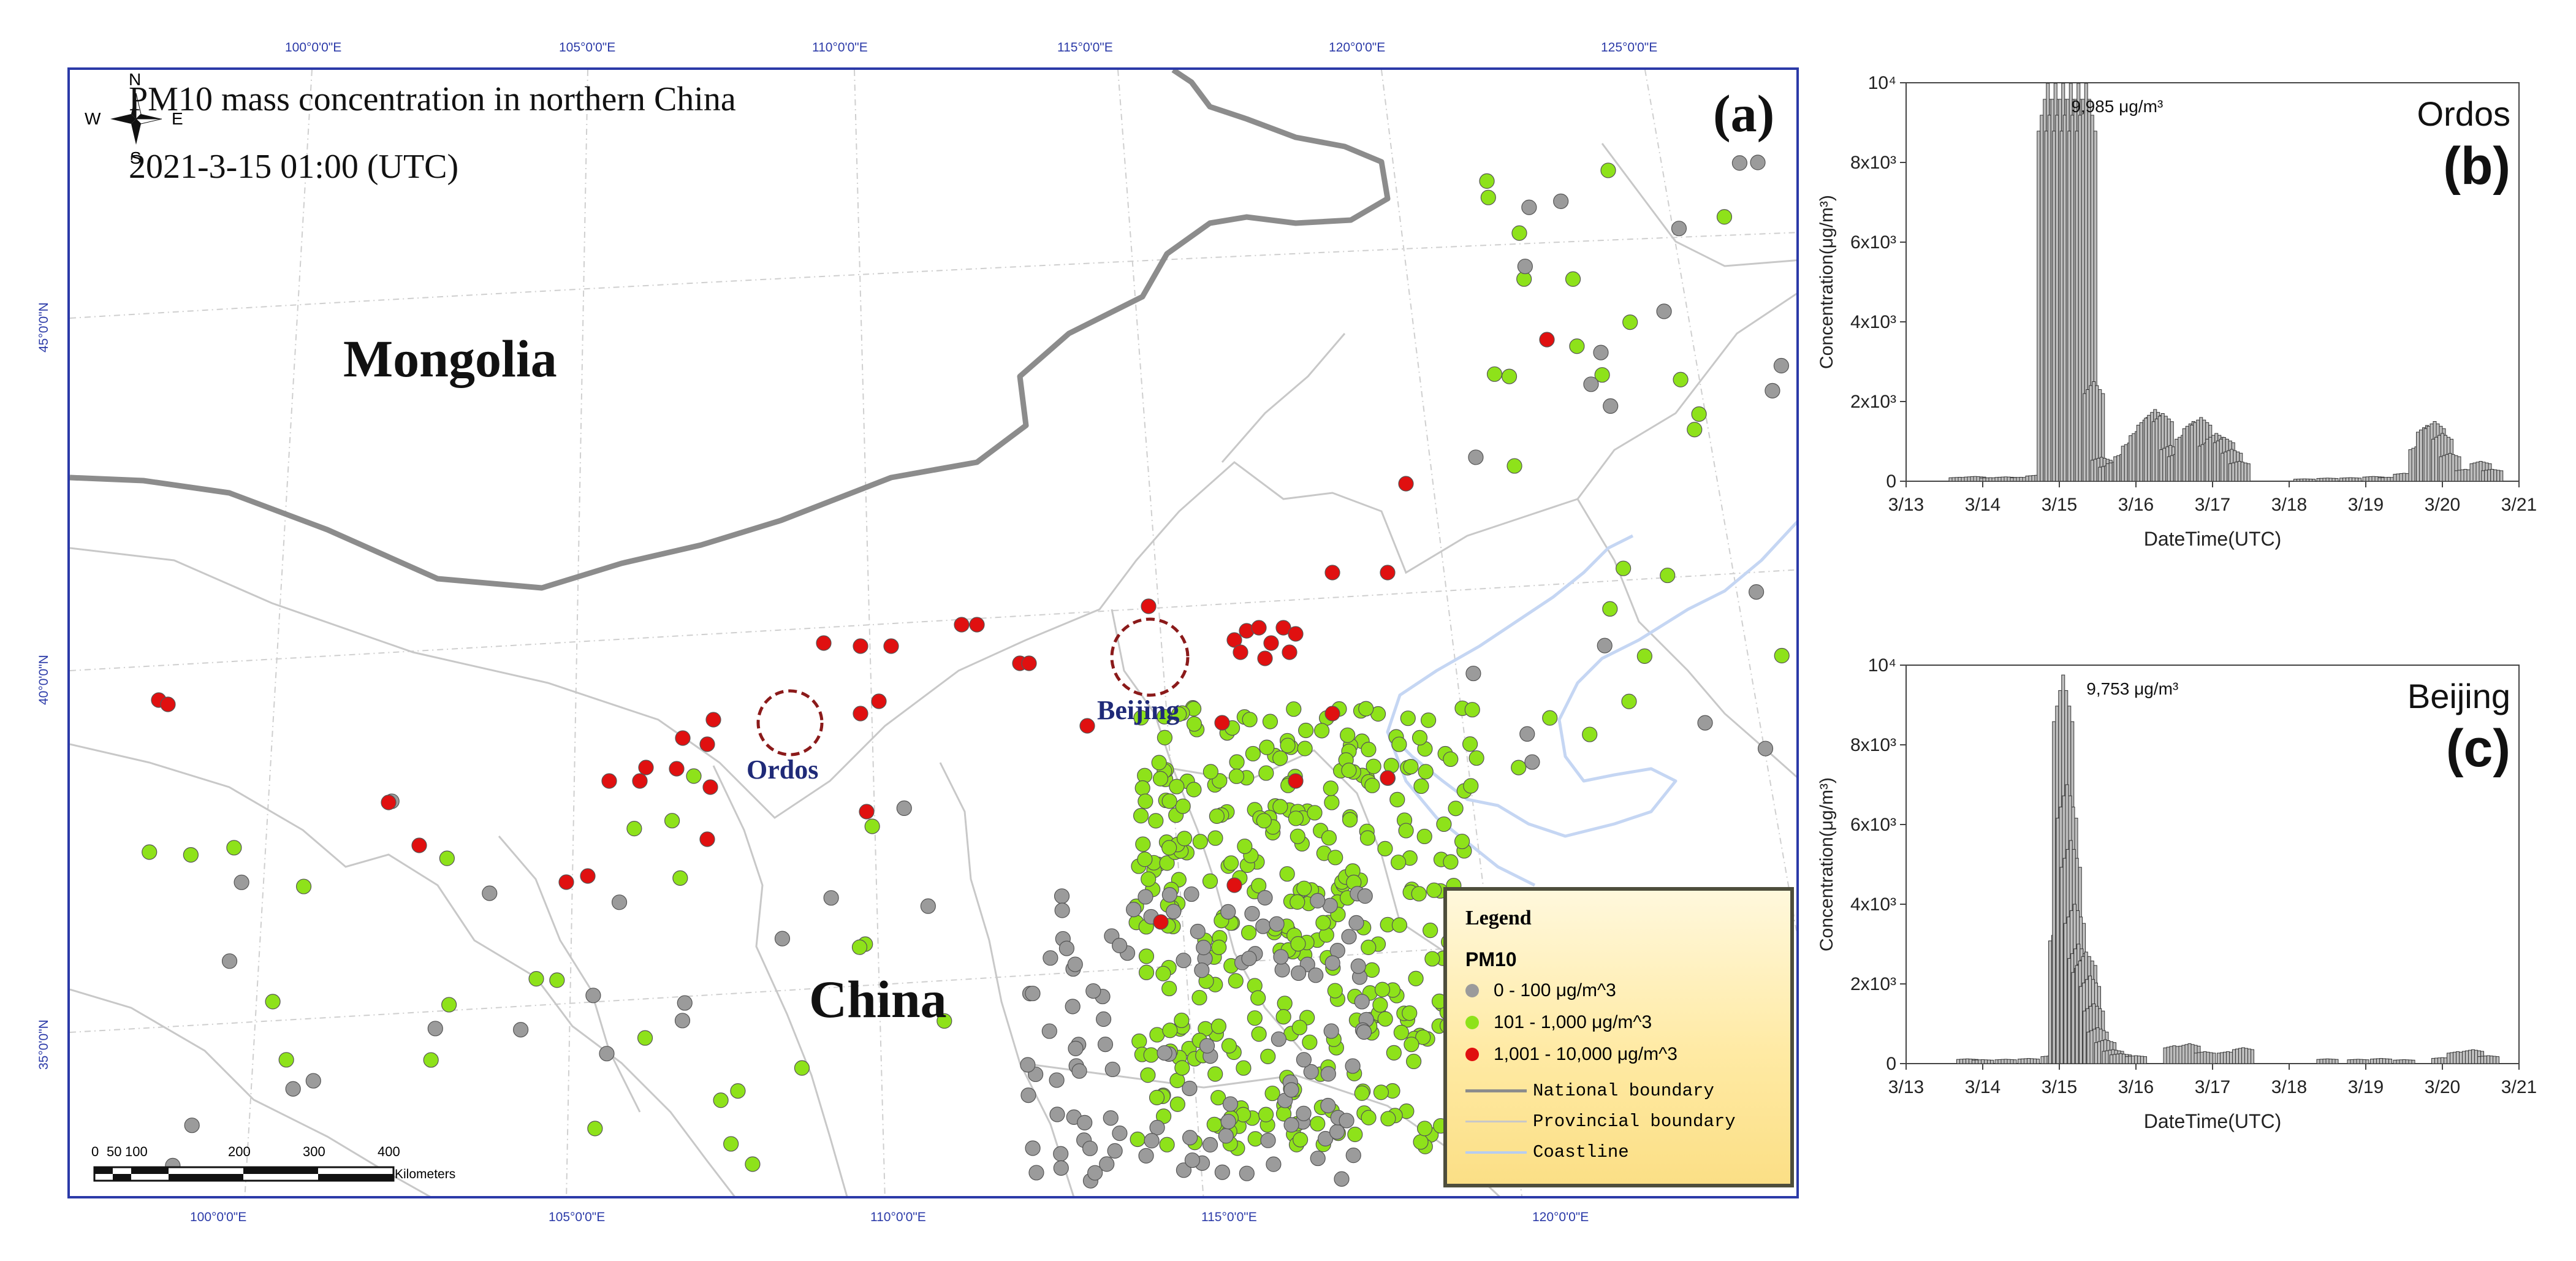 This screenshot has width=2576, height=1261. I want to click on chart-title: Ordos, so click(2464, 114).